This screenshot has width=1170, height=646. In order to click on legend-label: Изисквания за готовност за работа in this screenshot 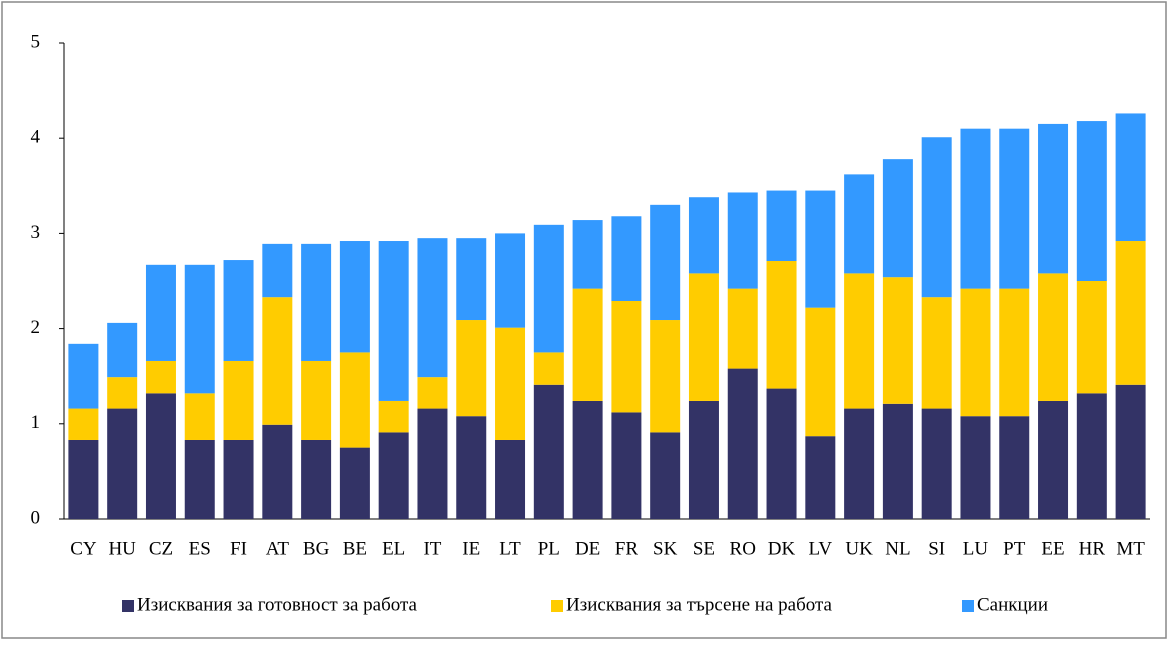, I will do `click(277, 604)`.